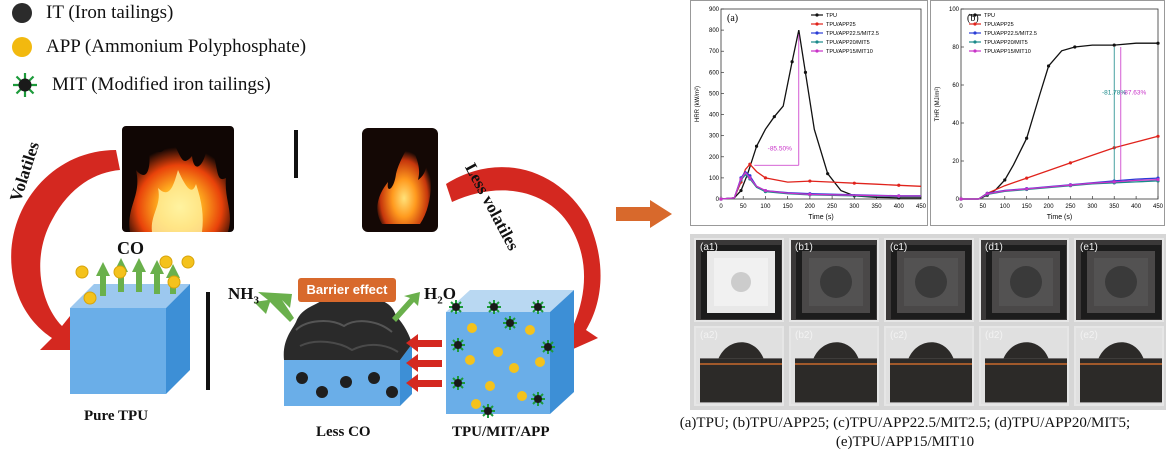 The height and width of the screenshot is (458, 1170). What do you see at coordinates (780, 148) in the screenshot?
I see `reduction-annotation: -85.50%` at bounding box center [780, 148].